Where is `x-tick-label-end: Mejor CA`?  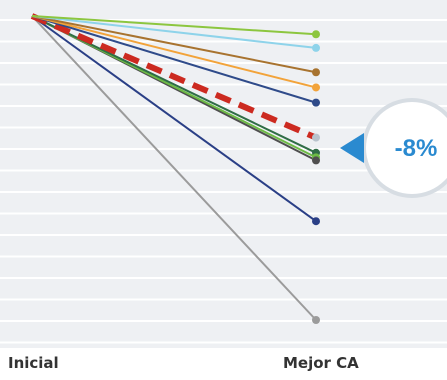 x-tick-label-end: Mejor CA is located at coordinates (321, 363).